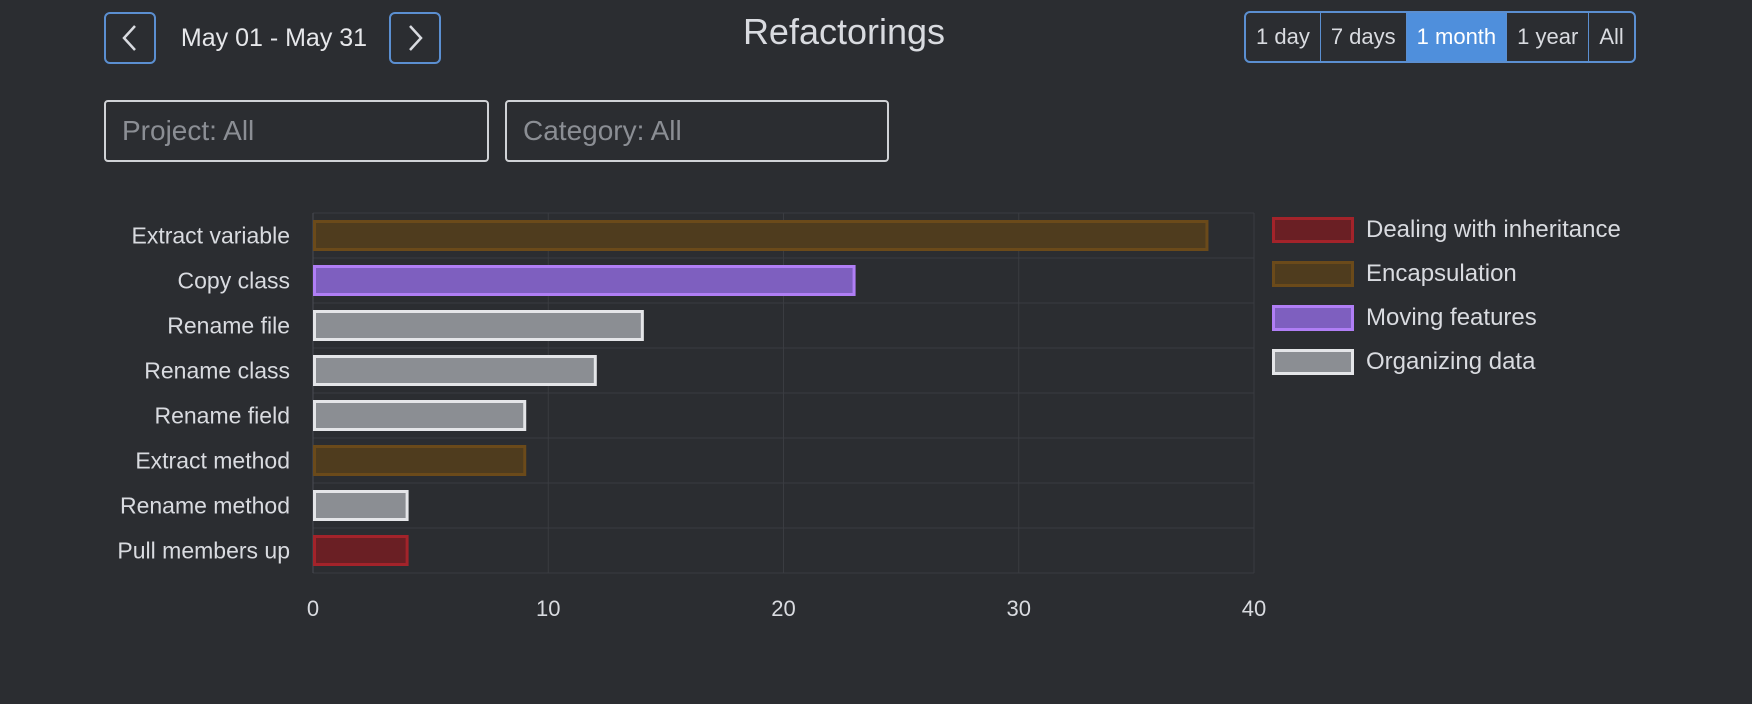 The image size is (1752, 704). I want to click on legend-label: Moving features, so click(1451, 317).